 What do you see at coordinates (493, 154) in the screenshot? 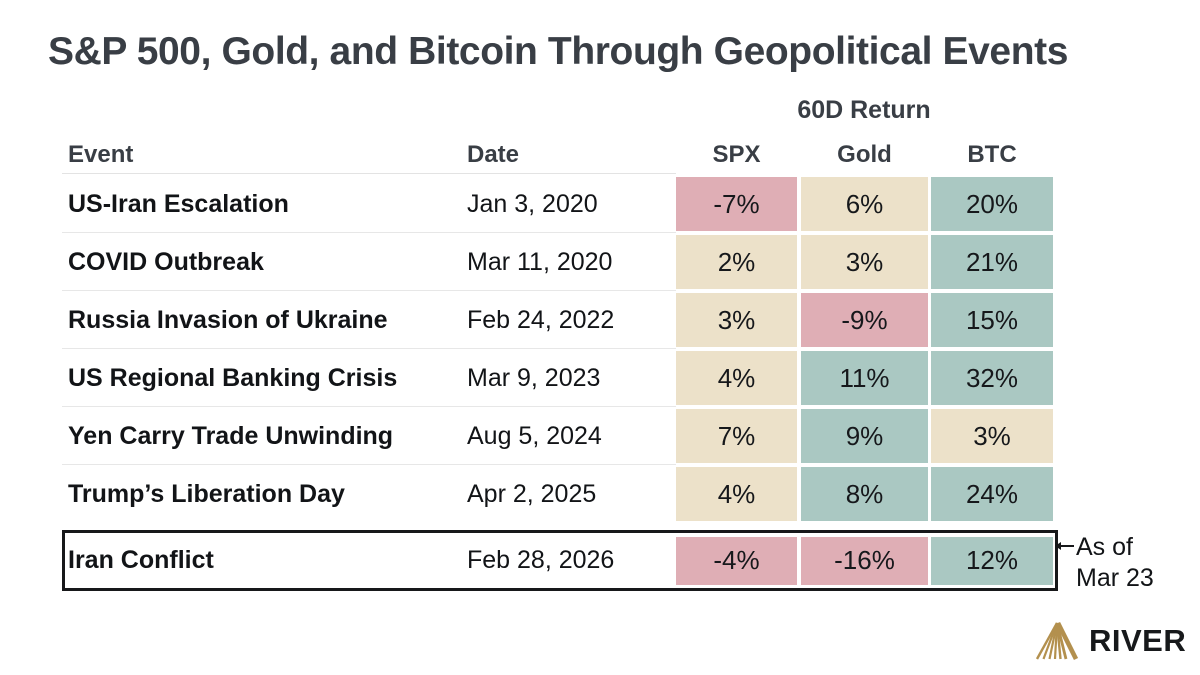
I see `column-header-date: Date` at bounding box center [493, 154].